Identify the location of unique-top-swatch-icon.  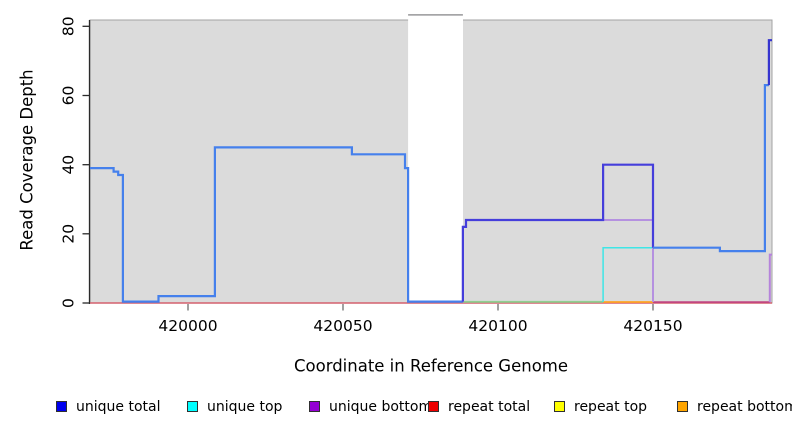
(192, 406).